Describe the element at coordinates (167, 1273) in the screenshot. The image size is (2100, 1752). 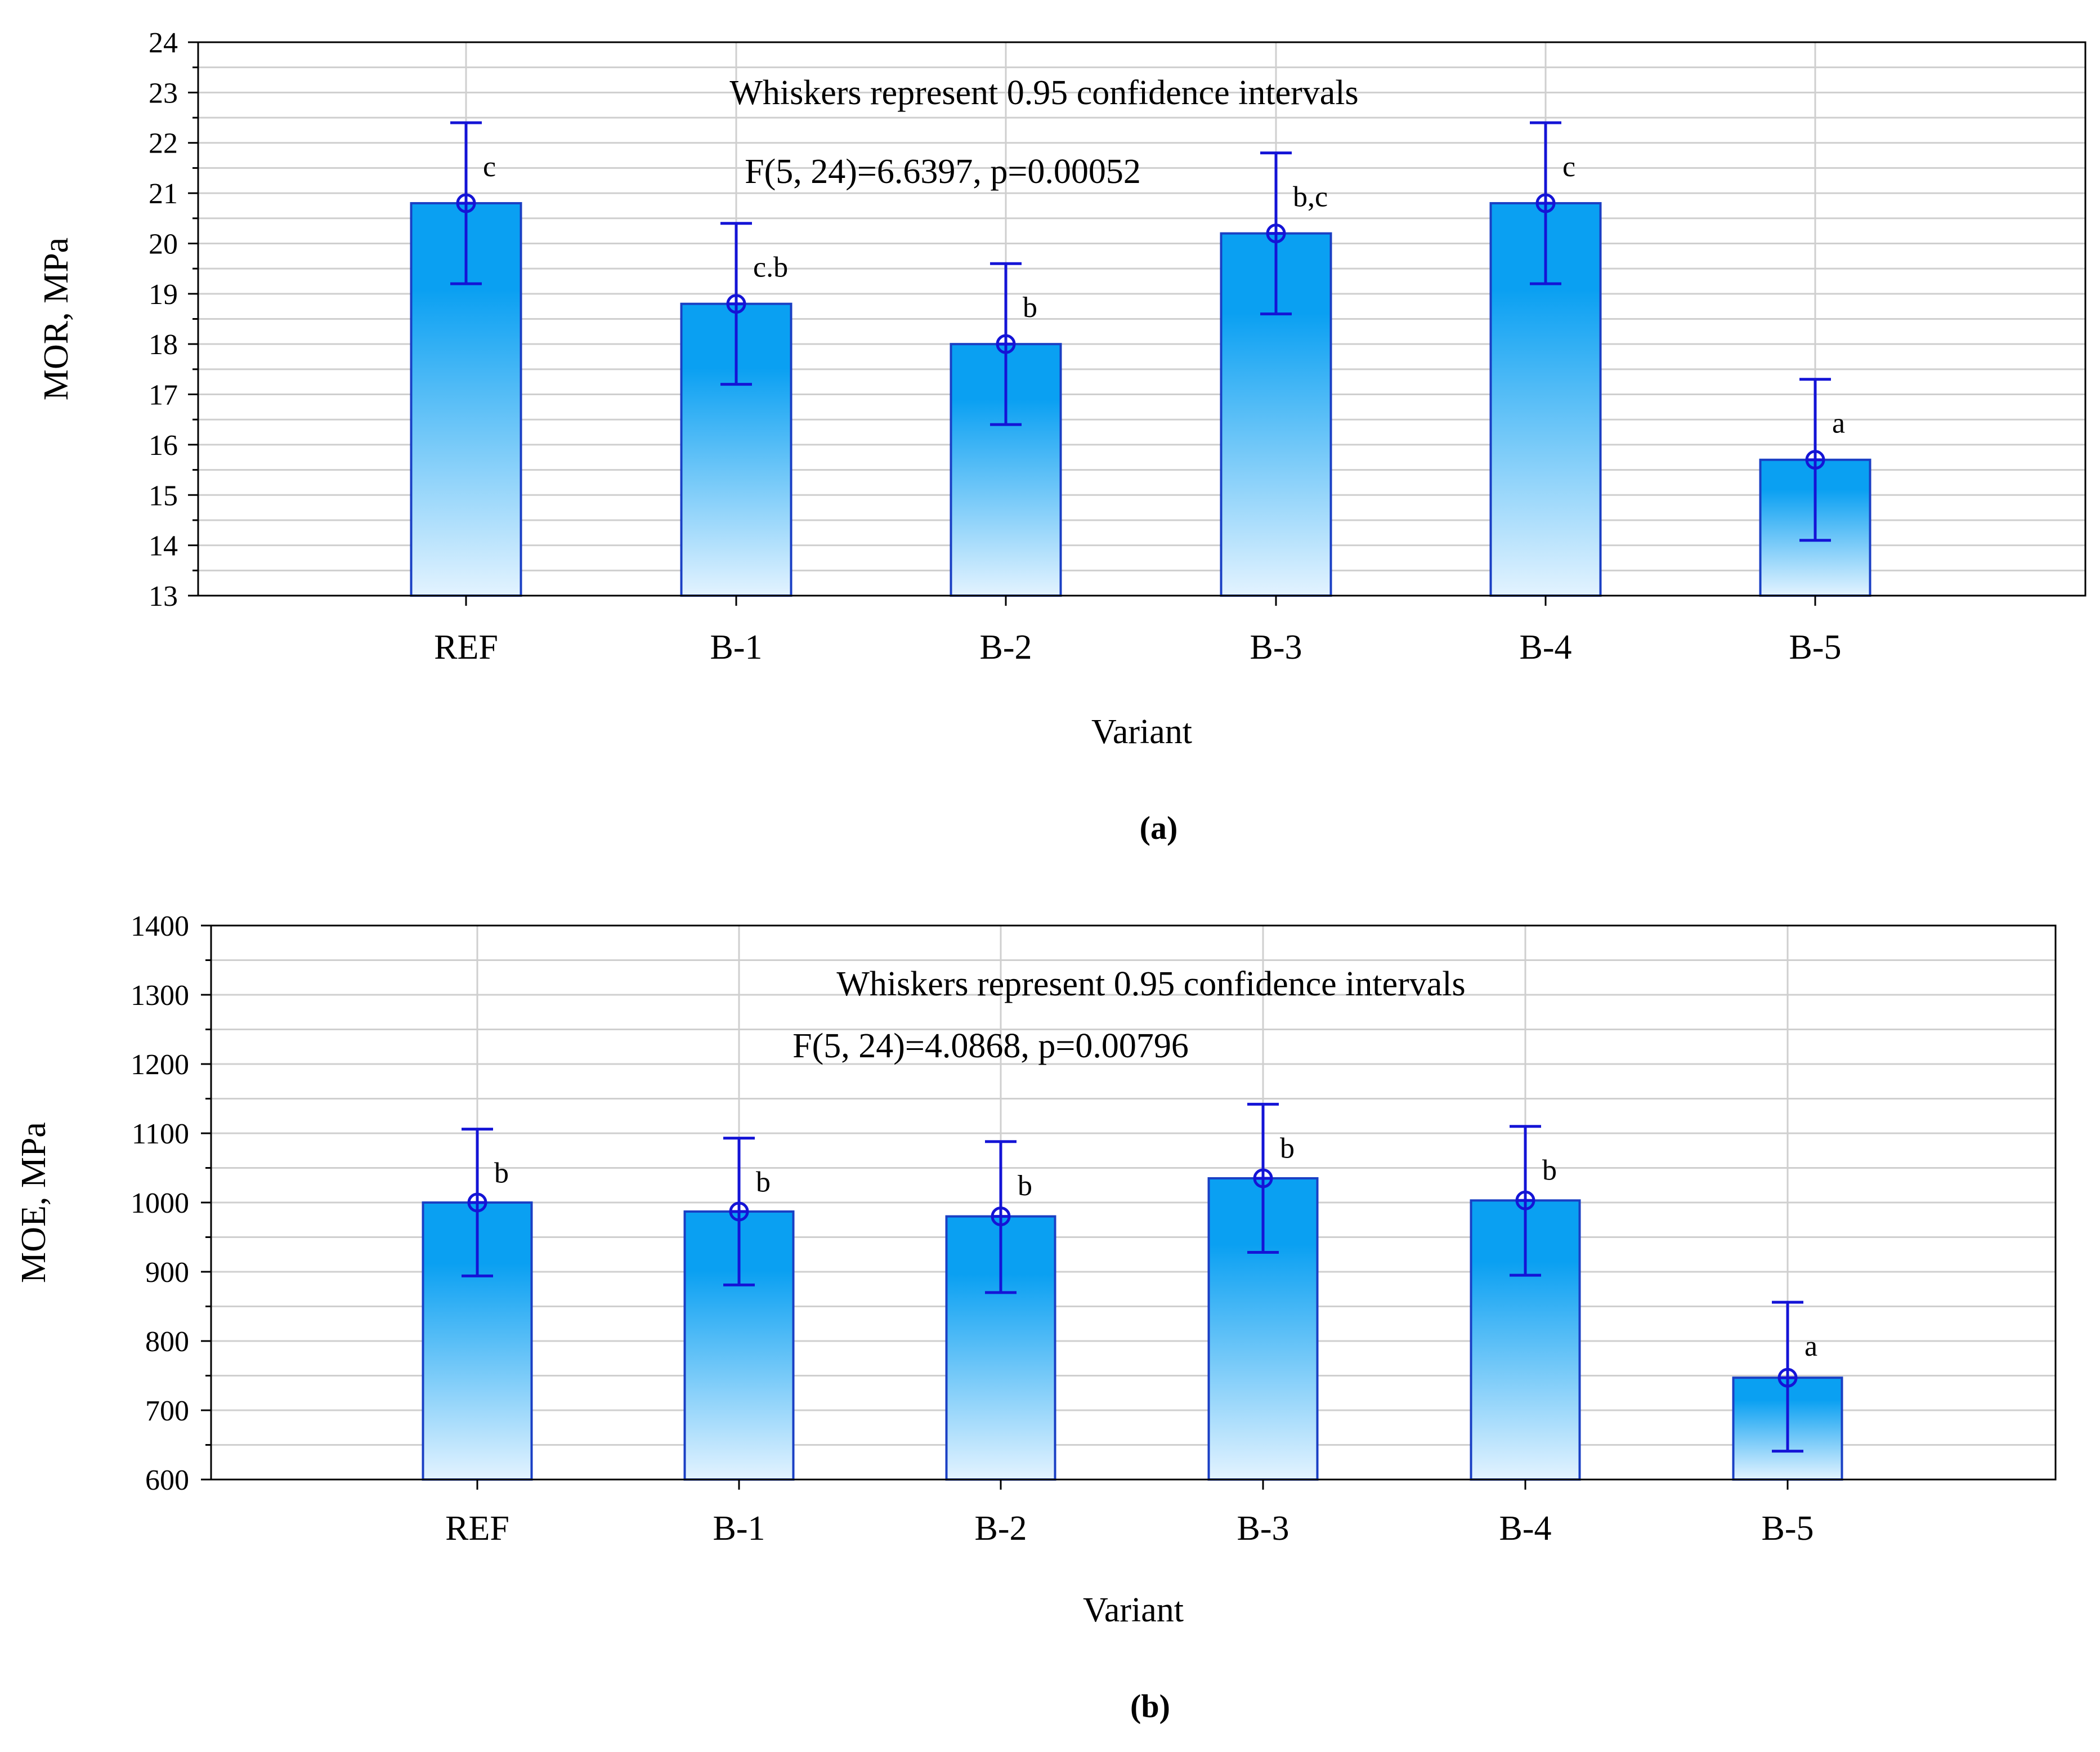
I see `y-tick-label: 900` at that location.